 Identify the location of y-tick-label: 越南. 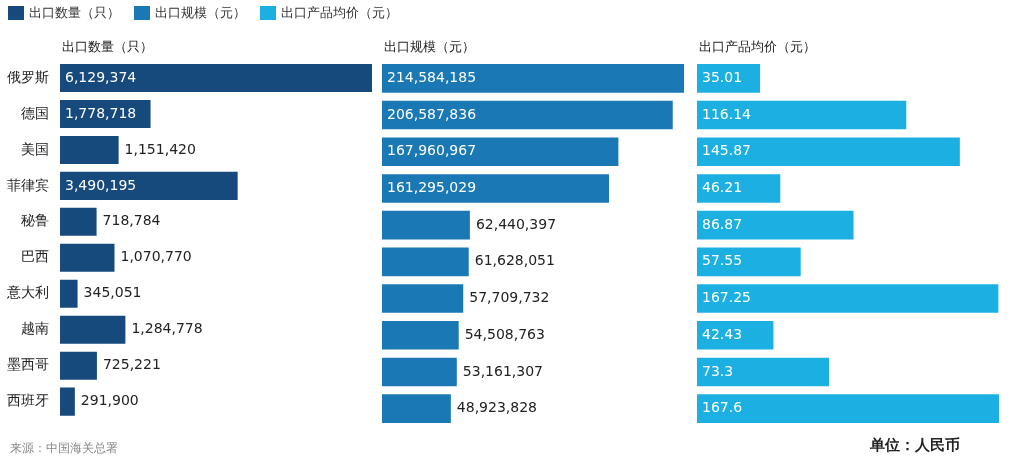
(35, 328).